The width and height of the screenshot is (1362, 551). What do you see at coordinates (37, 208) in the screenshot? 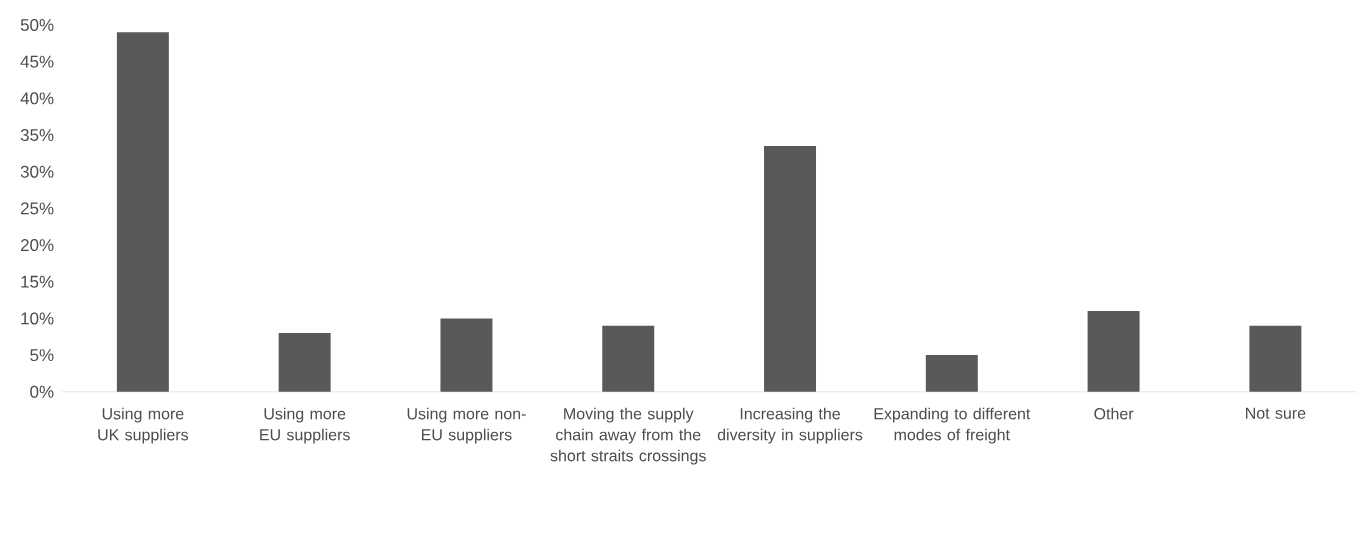
I see `y-tick-label: 25%` at bounding box center [37, 208].